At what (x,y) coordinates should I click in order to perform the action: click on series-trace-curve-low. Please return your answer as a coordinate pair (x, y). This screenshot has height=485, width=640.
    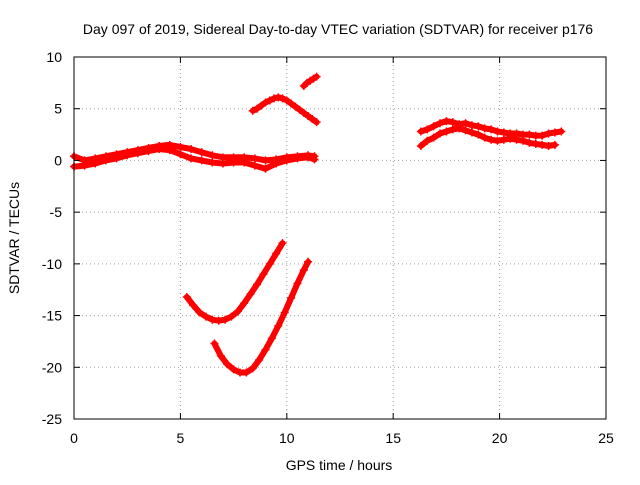
    Looking at the image, I should click on (261, 317).